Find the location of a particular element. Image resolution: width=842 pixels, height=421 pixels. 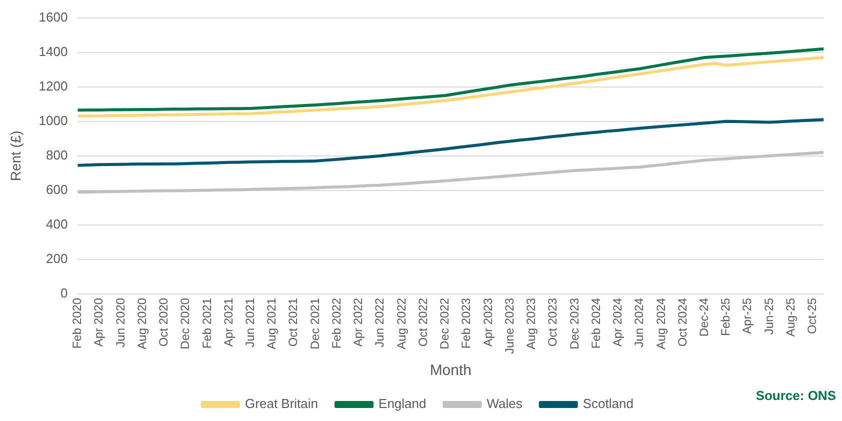

x-tick-label: Aug 2023 is located at coordinates (531, 324).